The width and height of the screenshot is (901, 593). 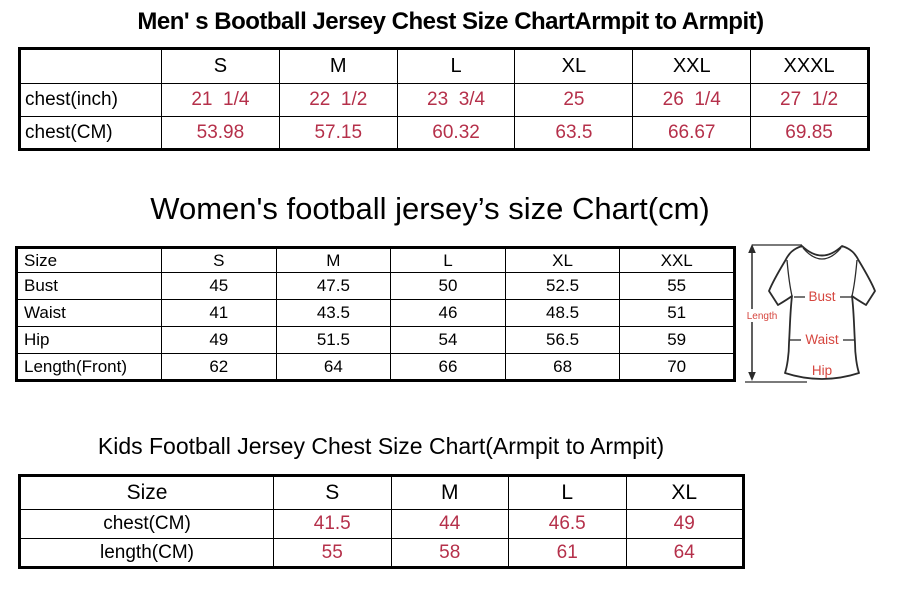 What do you see at coordinates (562, 367) in the screenshot?
I see `value-cell: 68` at bounding box center [562, 367].